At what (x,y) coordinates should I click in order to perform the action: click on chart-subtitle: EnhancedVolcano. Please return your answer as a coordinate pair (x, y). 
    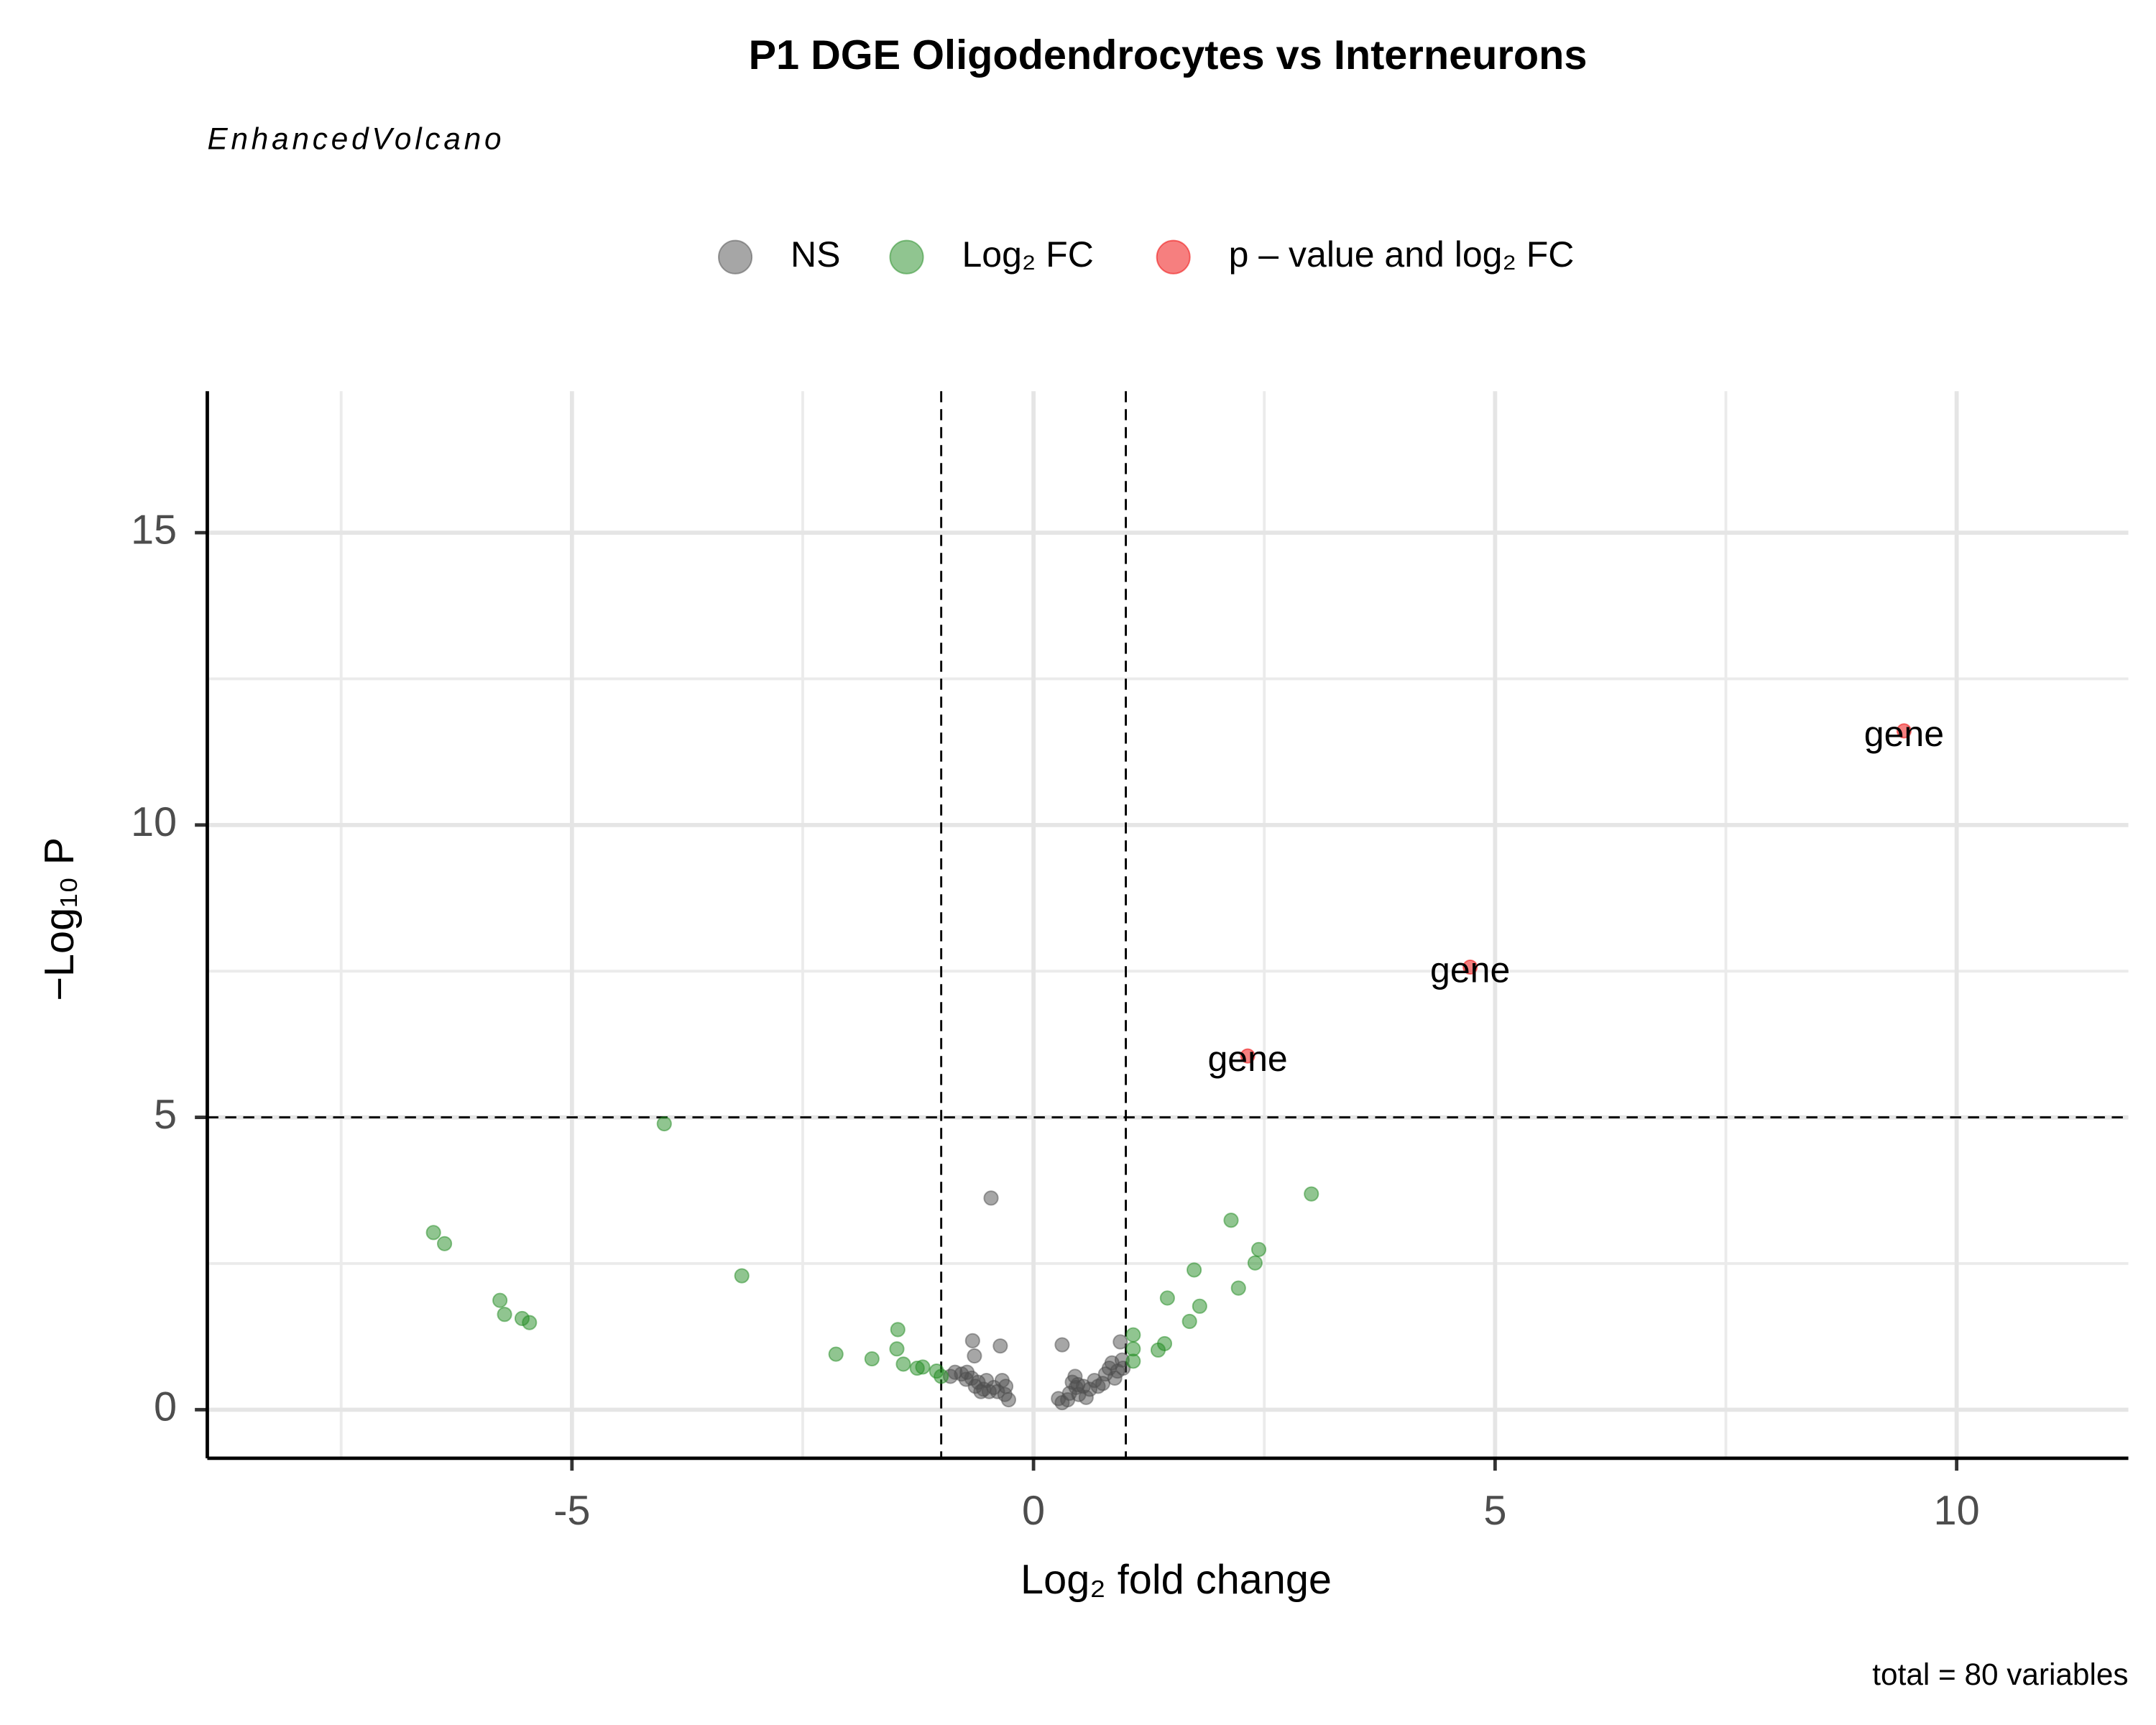
    Looking at the image, I should click on (356, 138).